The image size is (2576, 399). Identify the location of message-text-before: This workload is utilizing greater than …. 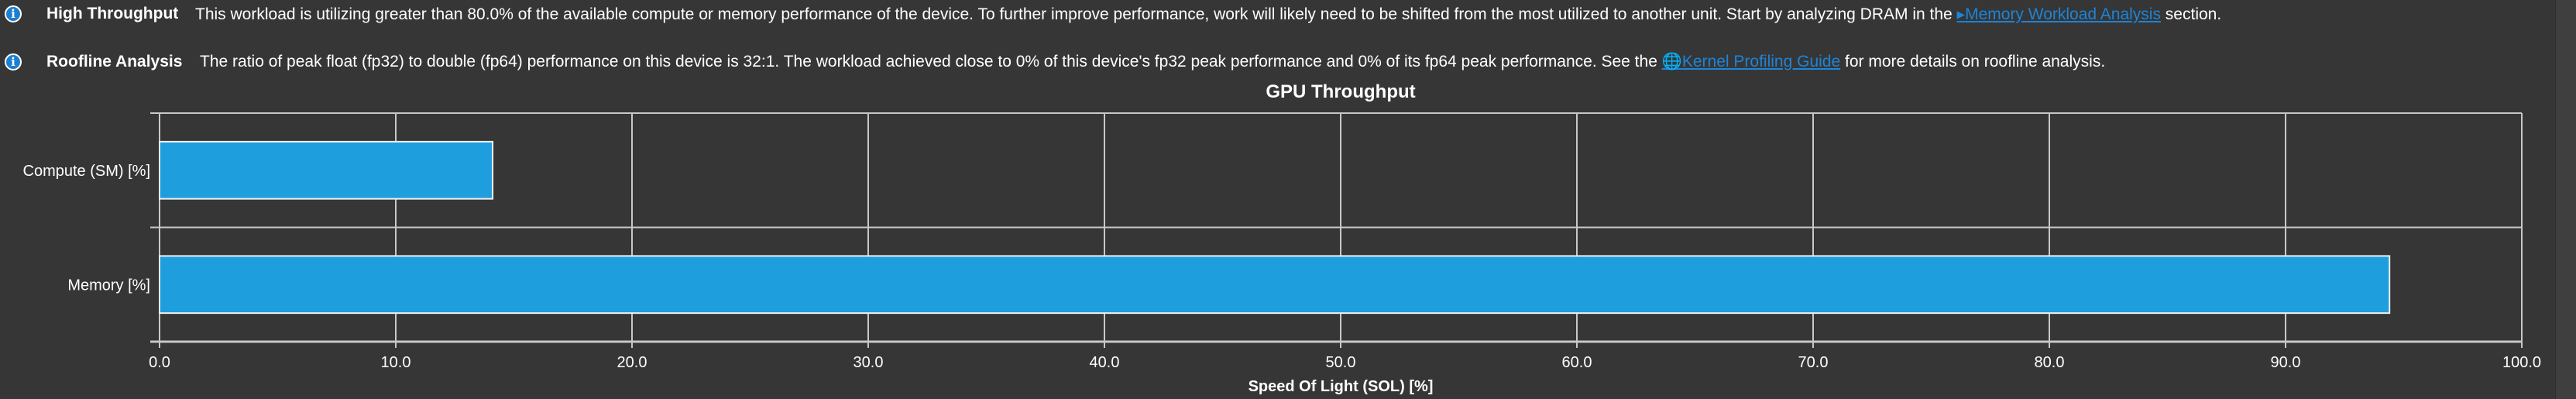
(1076, 14).